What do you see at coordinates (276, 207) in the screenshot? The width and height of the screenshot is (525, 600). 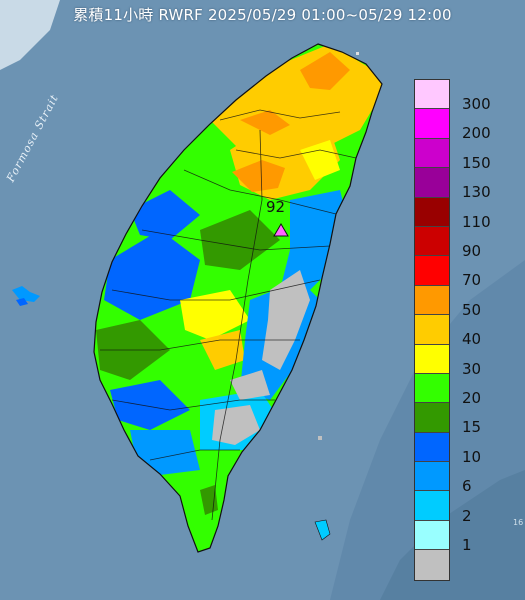 I see `max-rainfall-value: 92` at bounding box center [276, 207].